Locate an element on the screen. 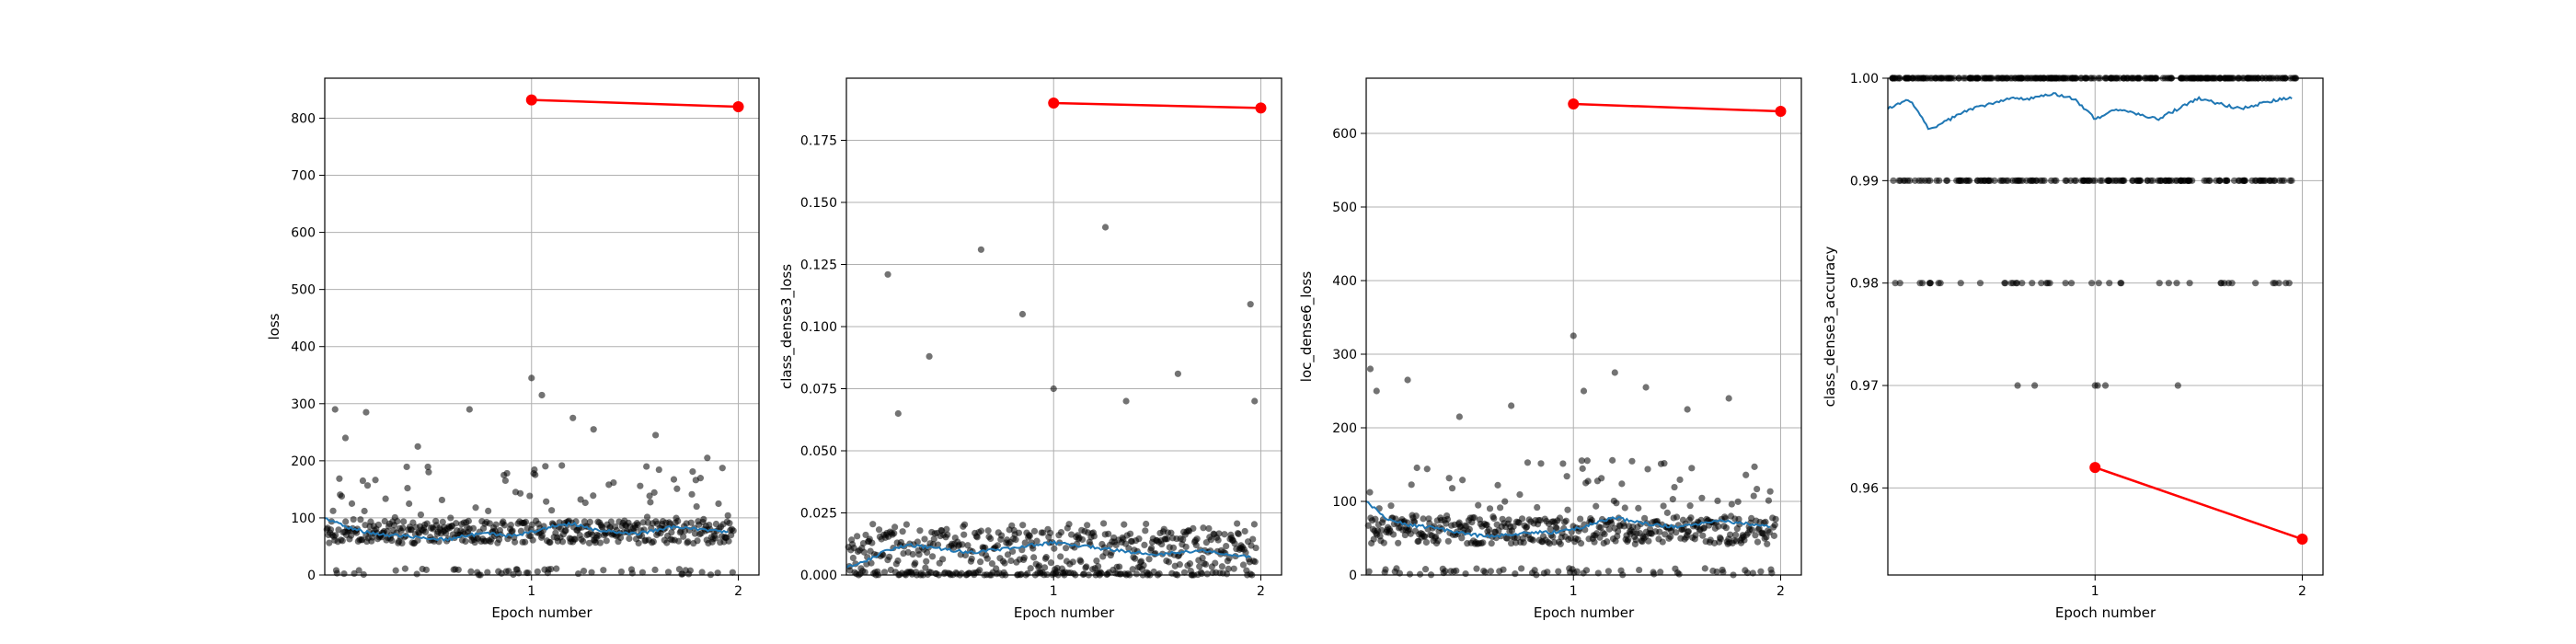 The image size is (2576, 644). y-tick-label: 500 is located at coordinates (303, 290).